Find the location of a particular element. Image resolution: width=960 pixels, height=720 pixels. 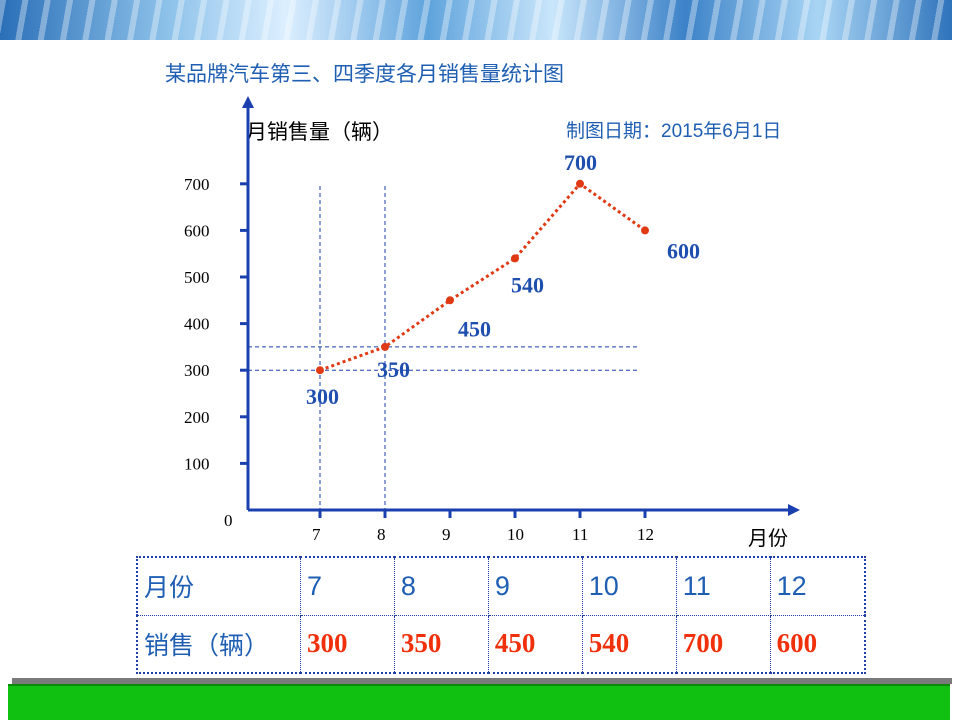

data-label: 300 is located at coordinates (322, 396).